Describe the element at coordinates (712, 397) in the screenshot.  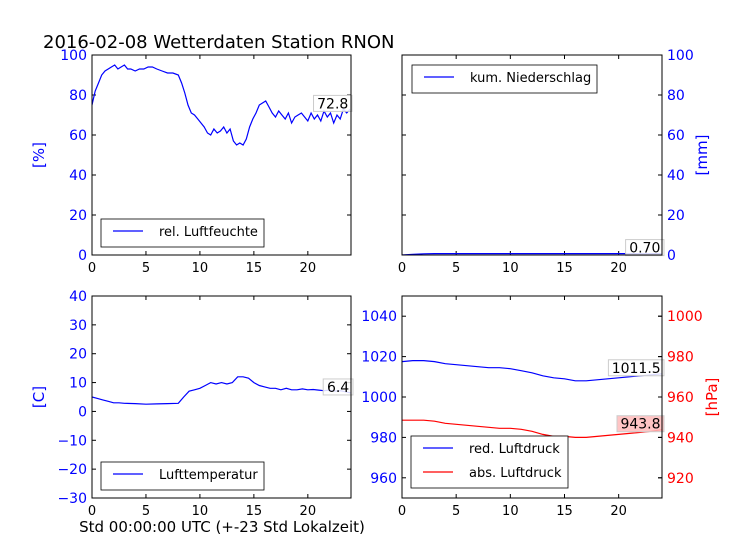
I see `y2-axis-label: [hPa]` at that location.